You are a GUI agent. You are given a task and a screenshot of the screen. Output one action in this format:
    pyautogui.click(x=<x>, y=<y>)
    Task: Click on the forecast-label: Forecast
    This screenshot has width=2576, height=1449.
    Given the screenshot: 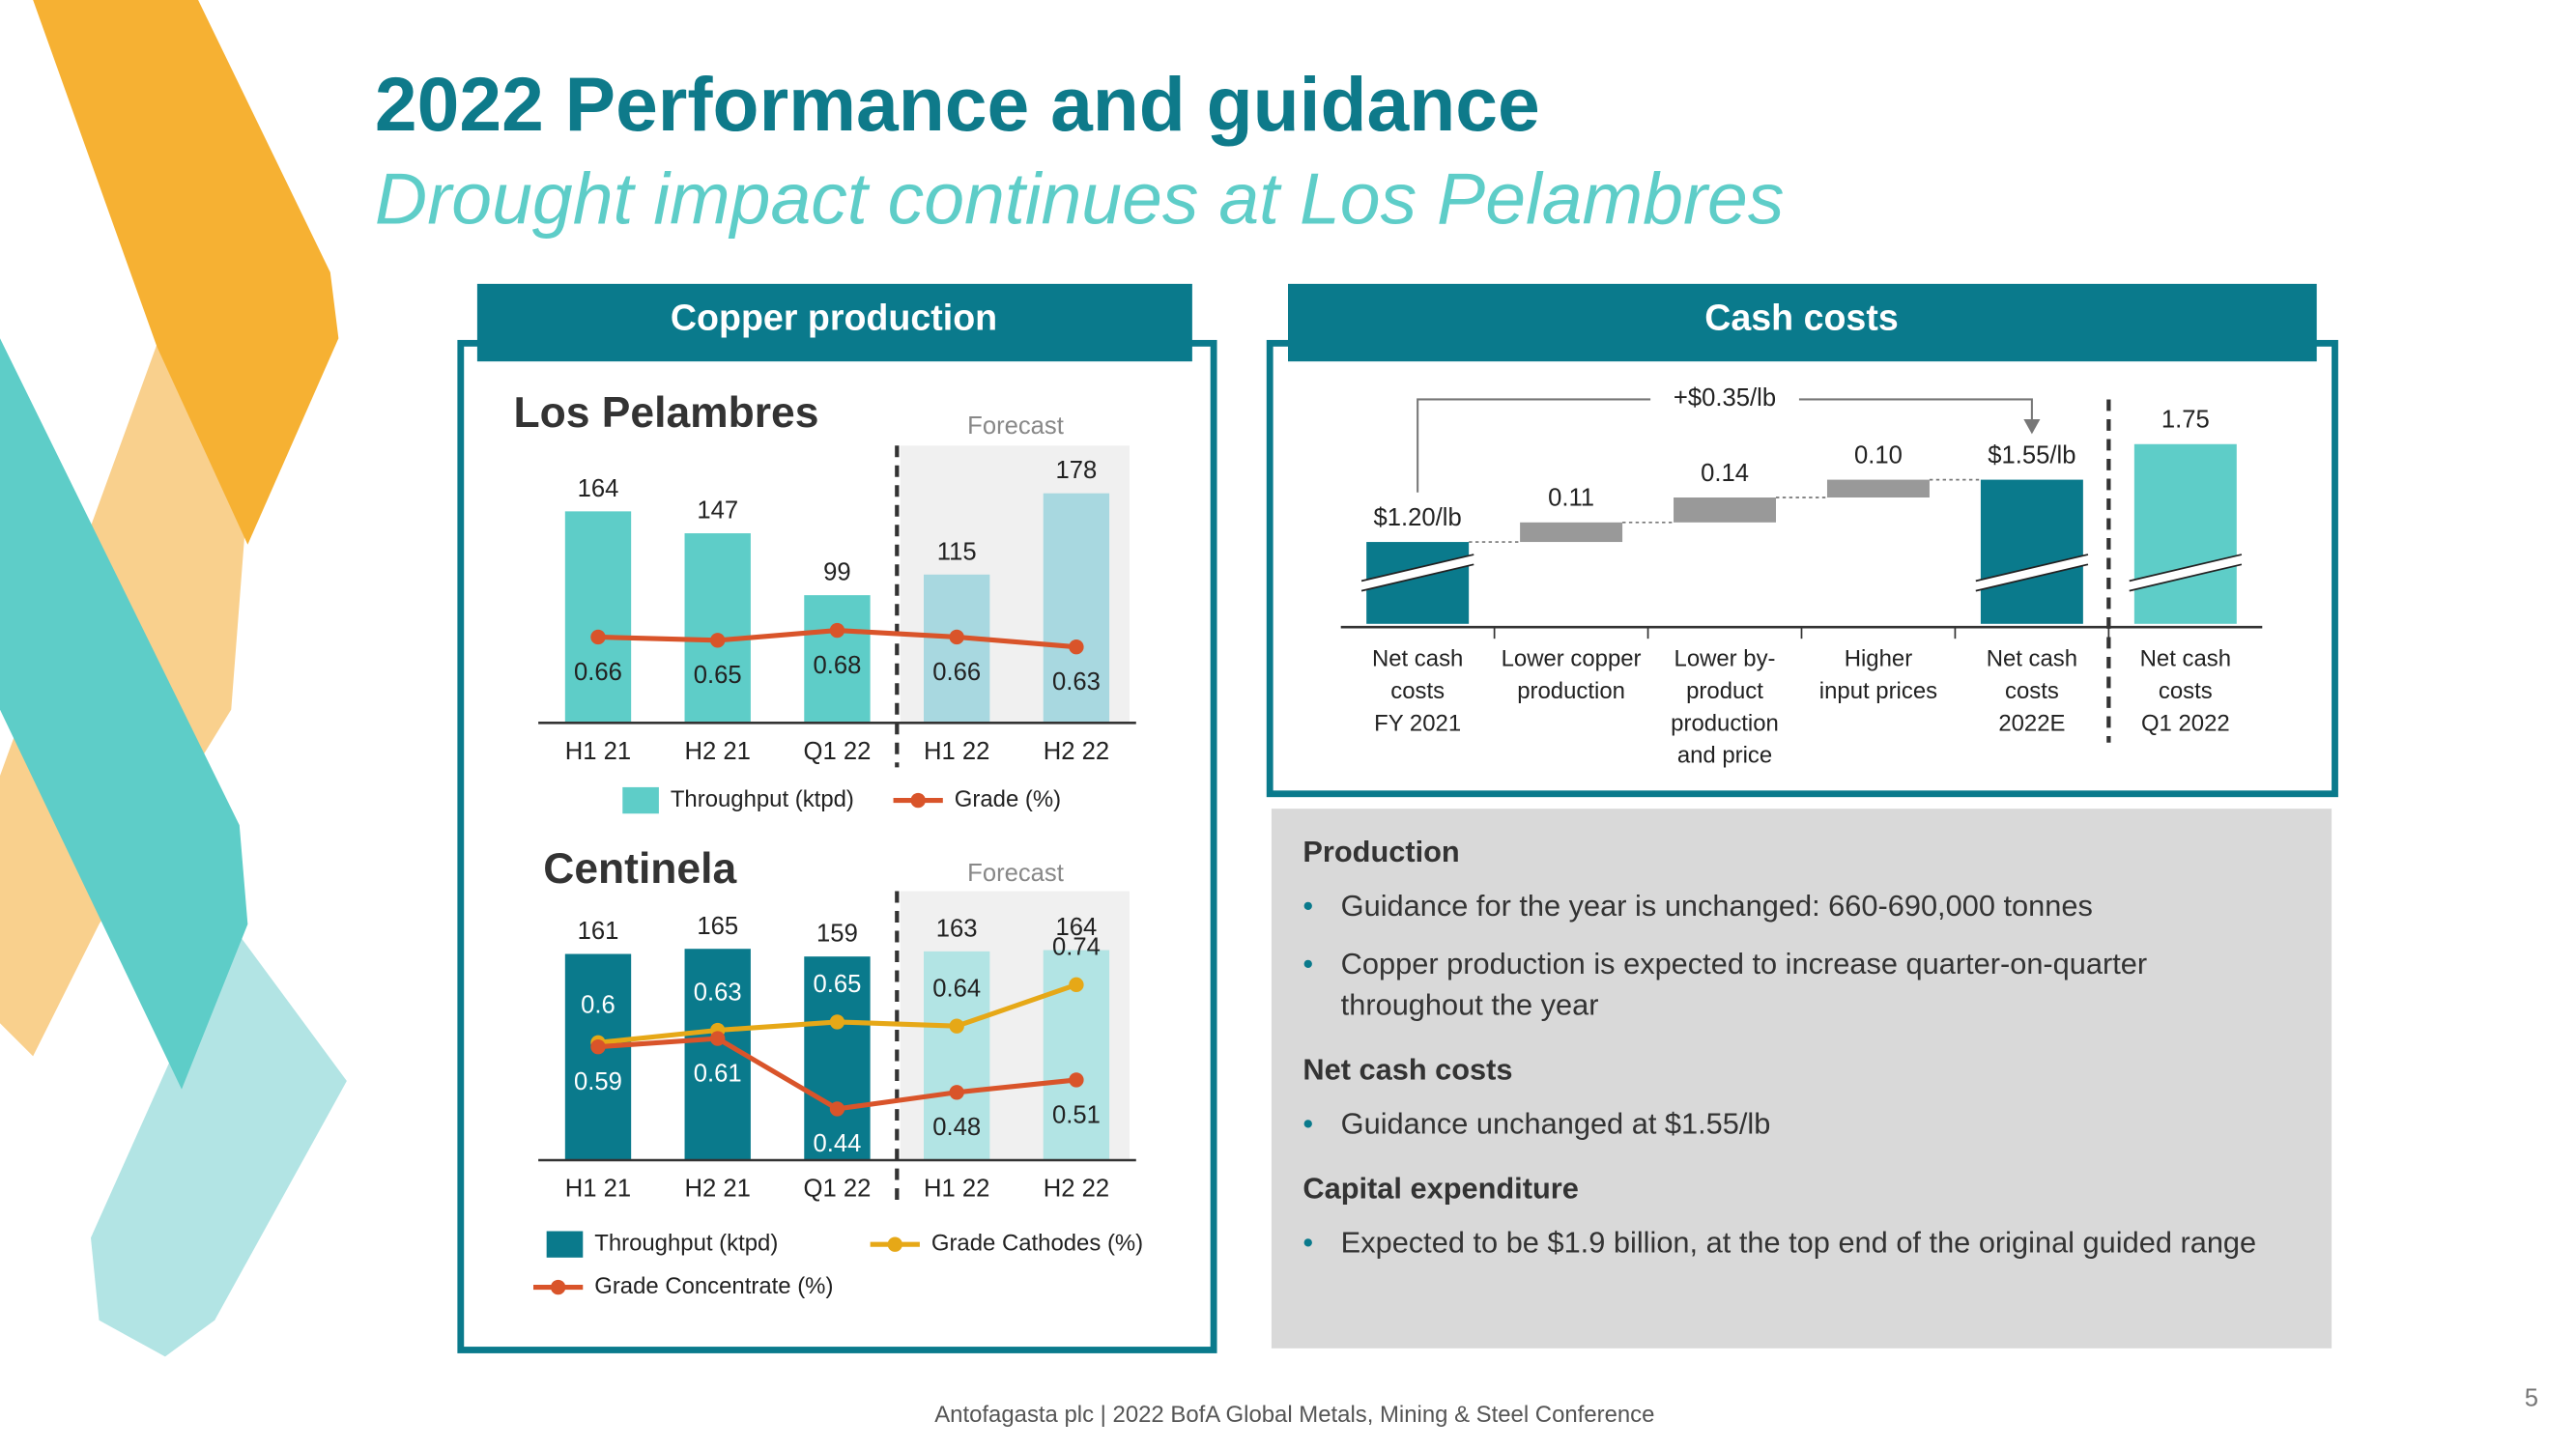 What is the action you would take?
    pyautogui.click(x=1016, y=426)
    